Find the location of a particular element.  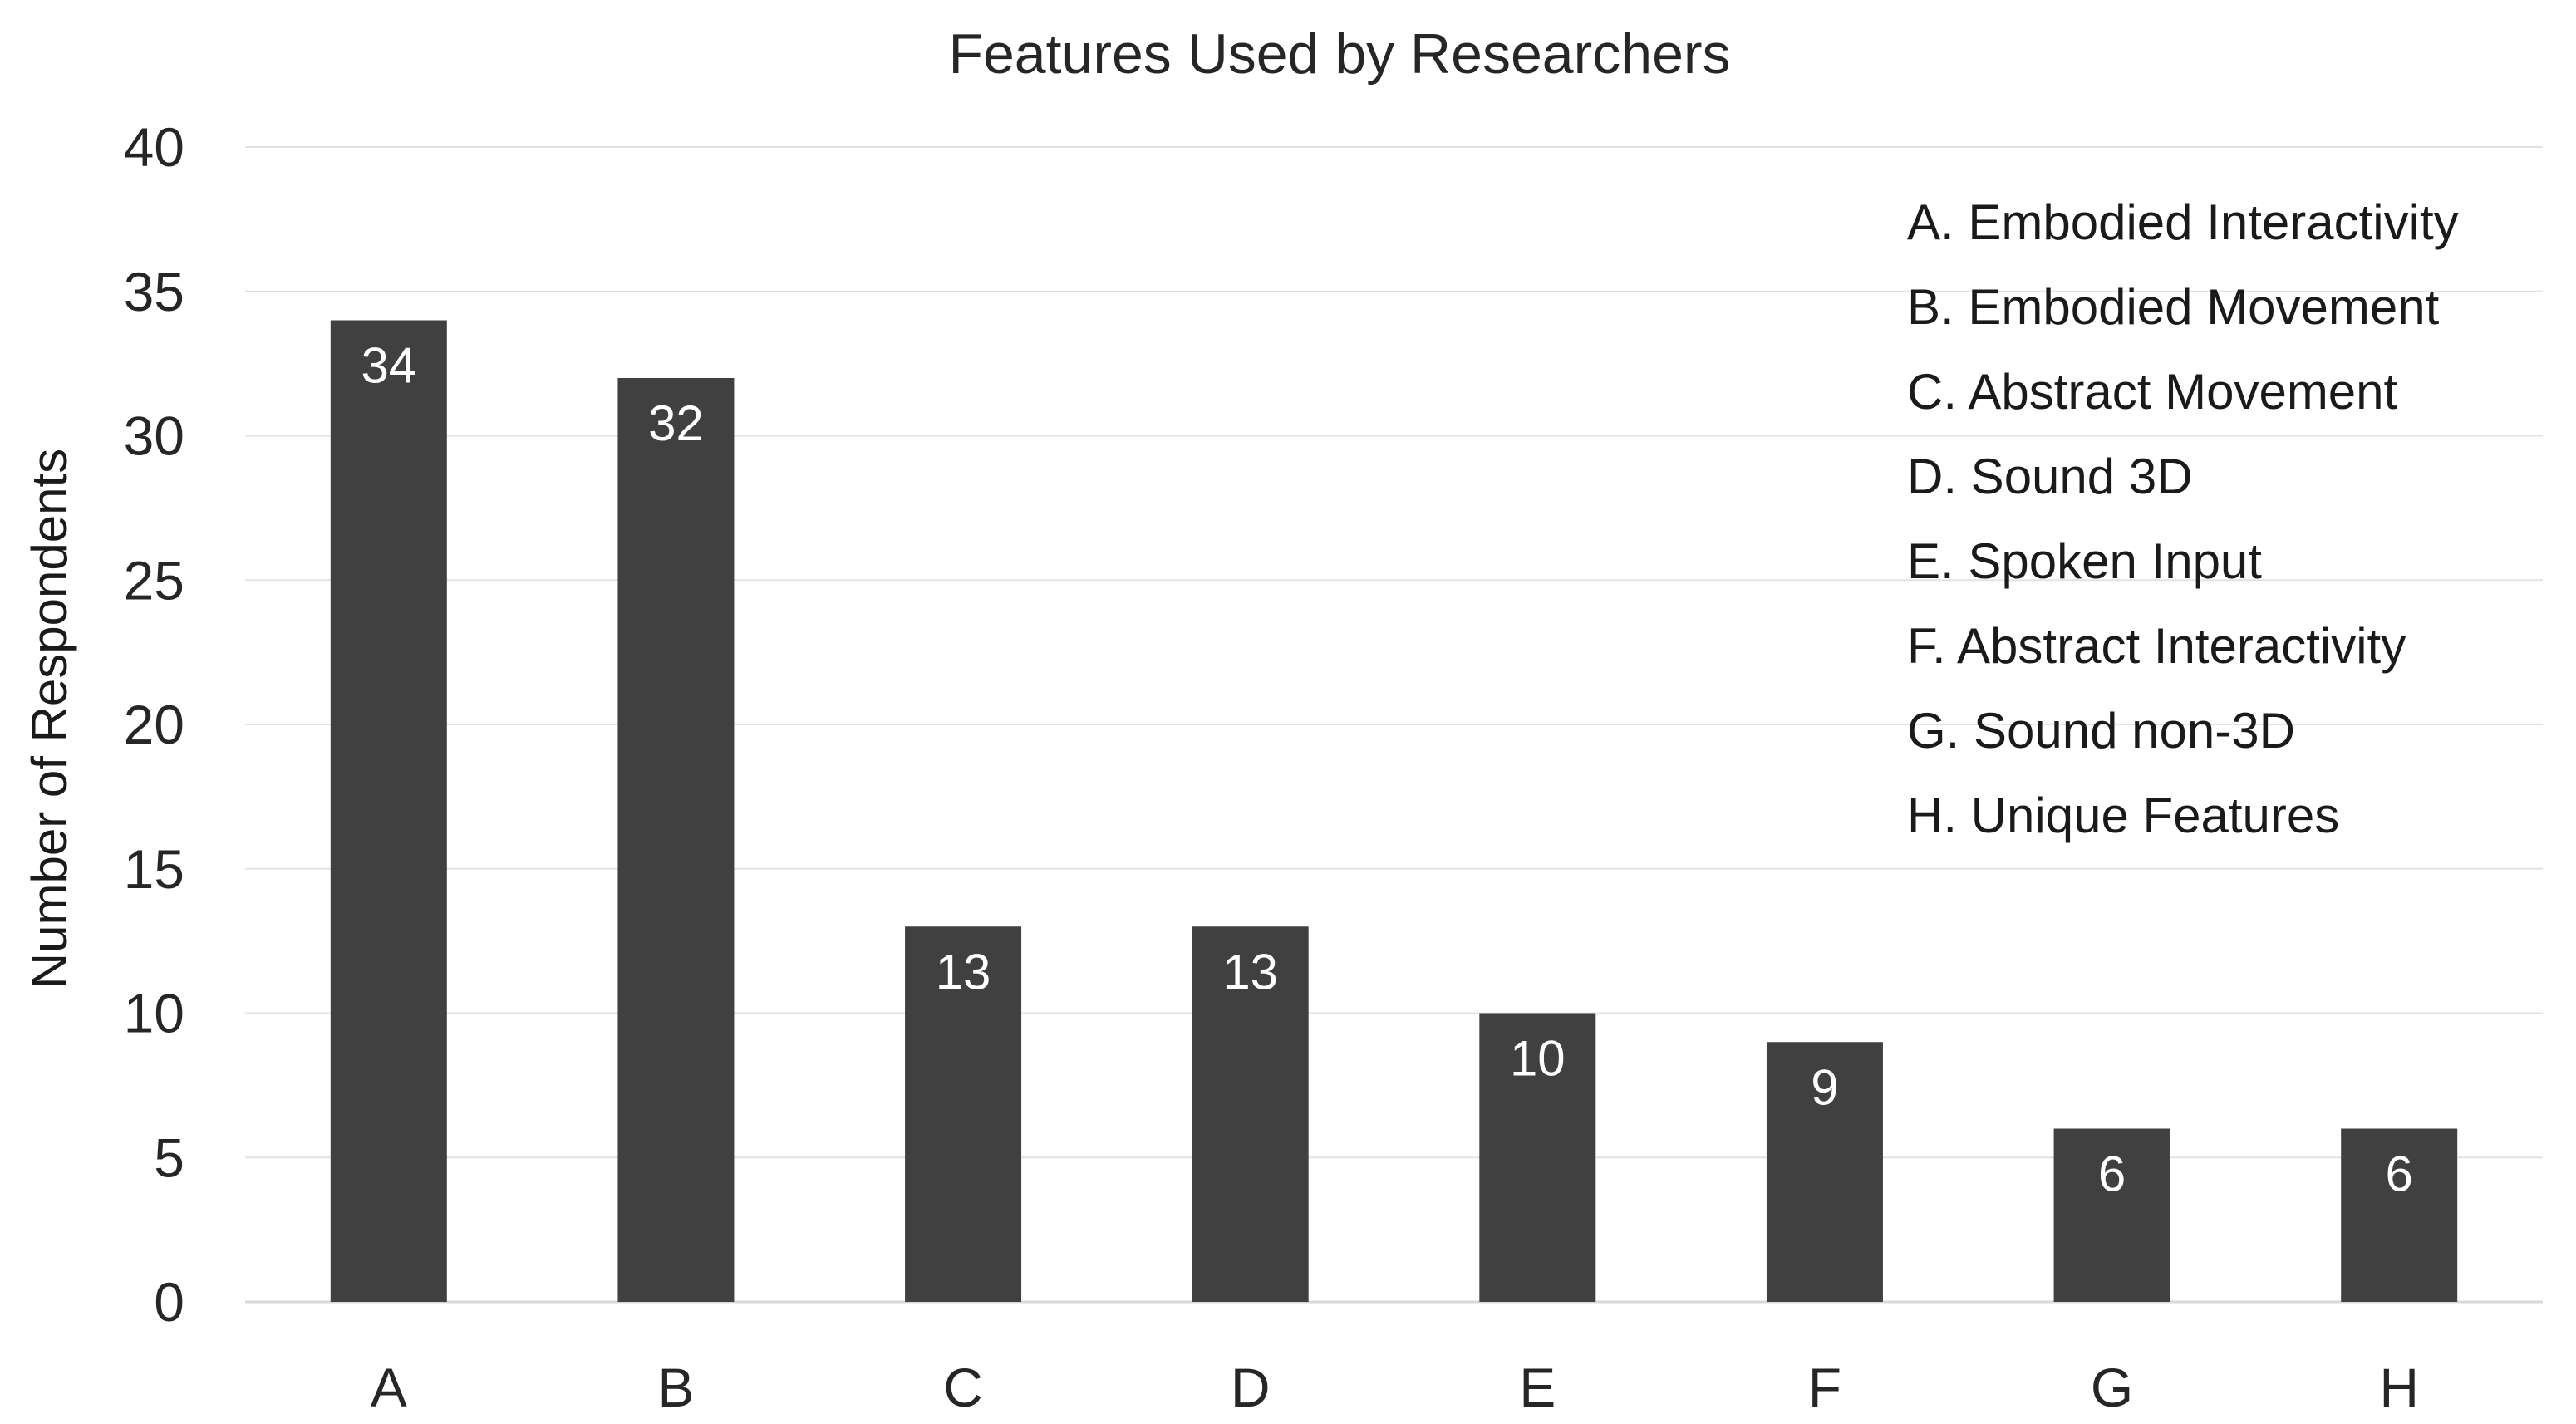

y-tick-label: 10 is located at coordinates (154, 1013).